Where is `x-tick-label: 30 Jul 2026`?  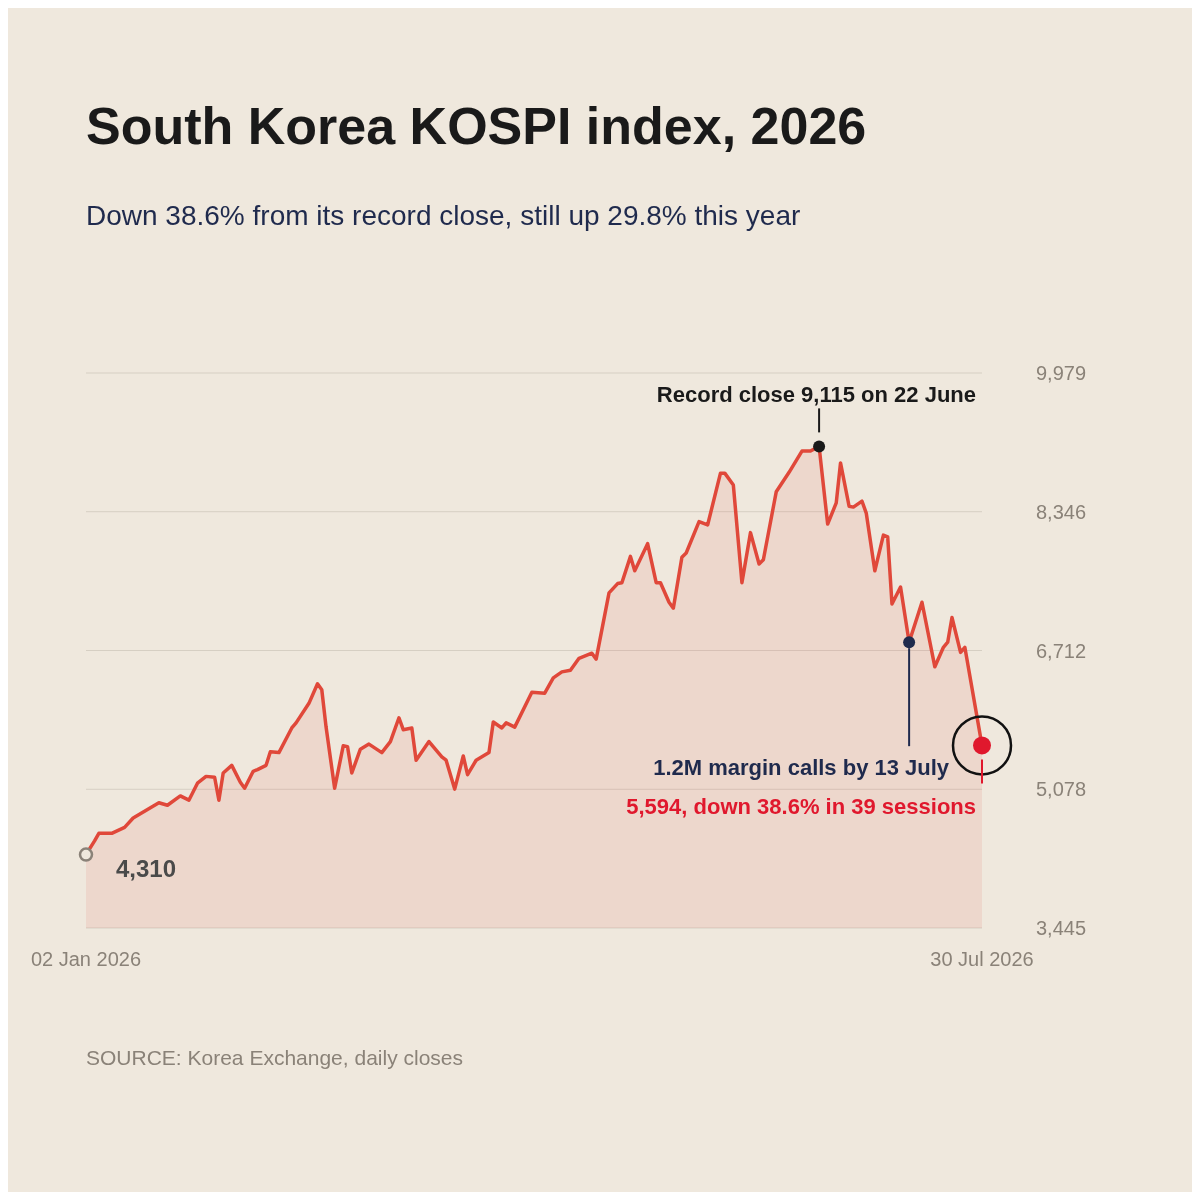
x-tick-label: 30 Jul 2026 is located at coordinates (982, 959).